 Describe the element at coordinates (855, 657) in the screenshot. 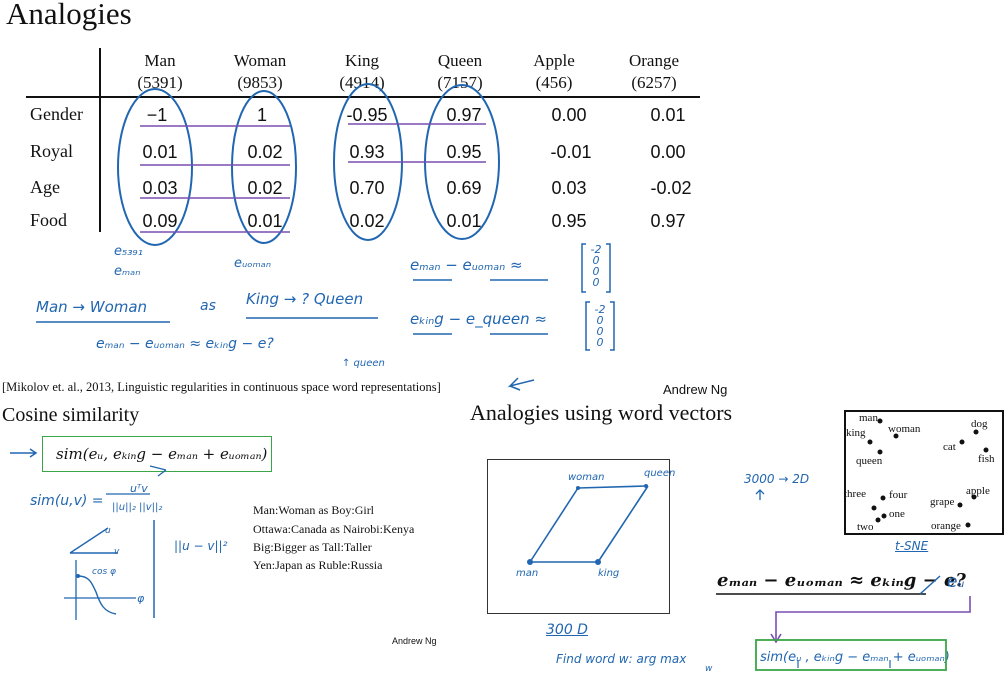

I see `hand-find-sim: sim(eᵤ , eₖᵢₙg − eₘₐₙ + eᵤₒₘₐₙ)` at that location.